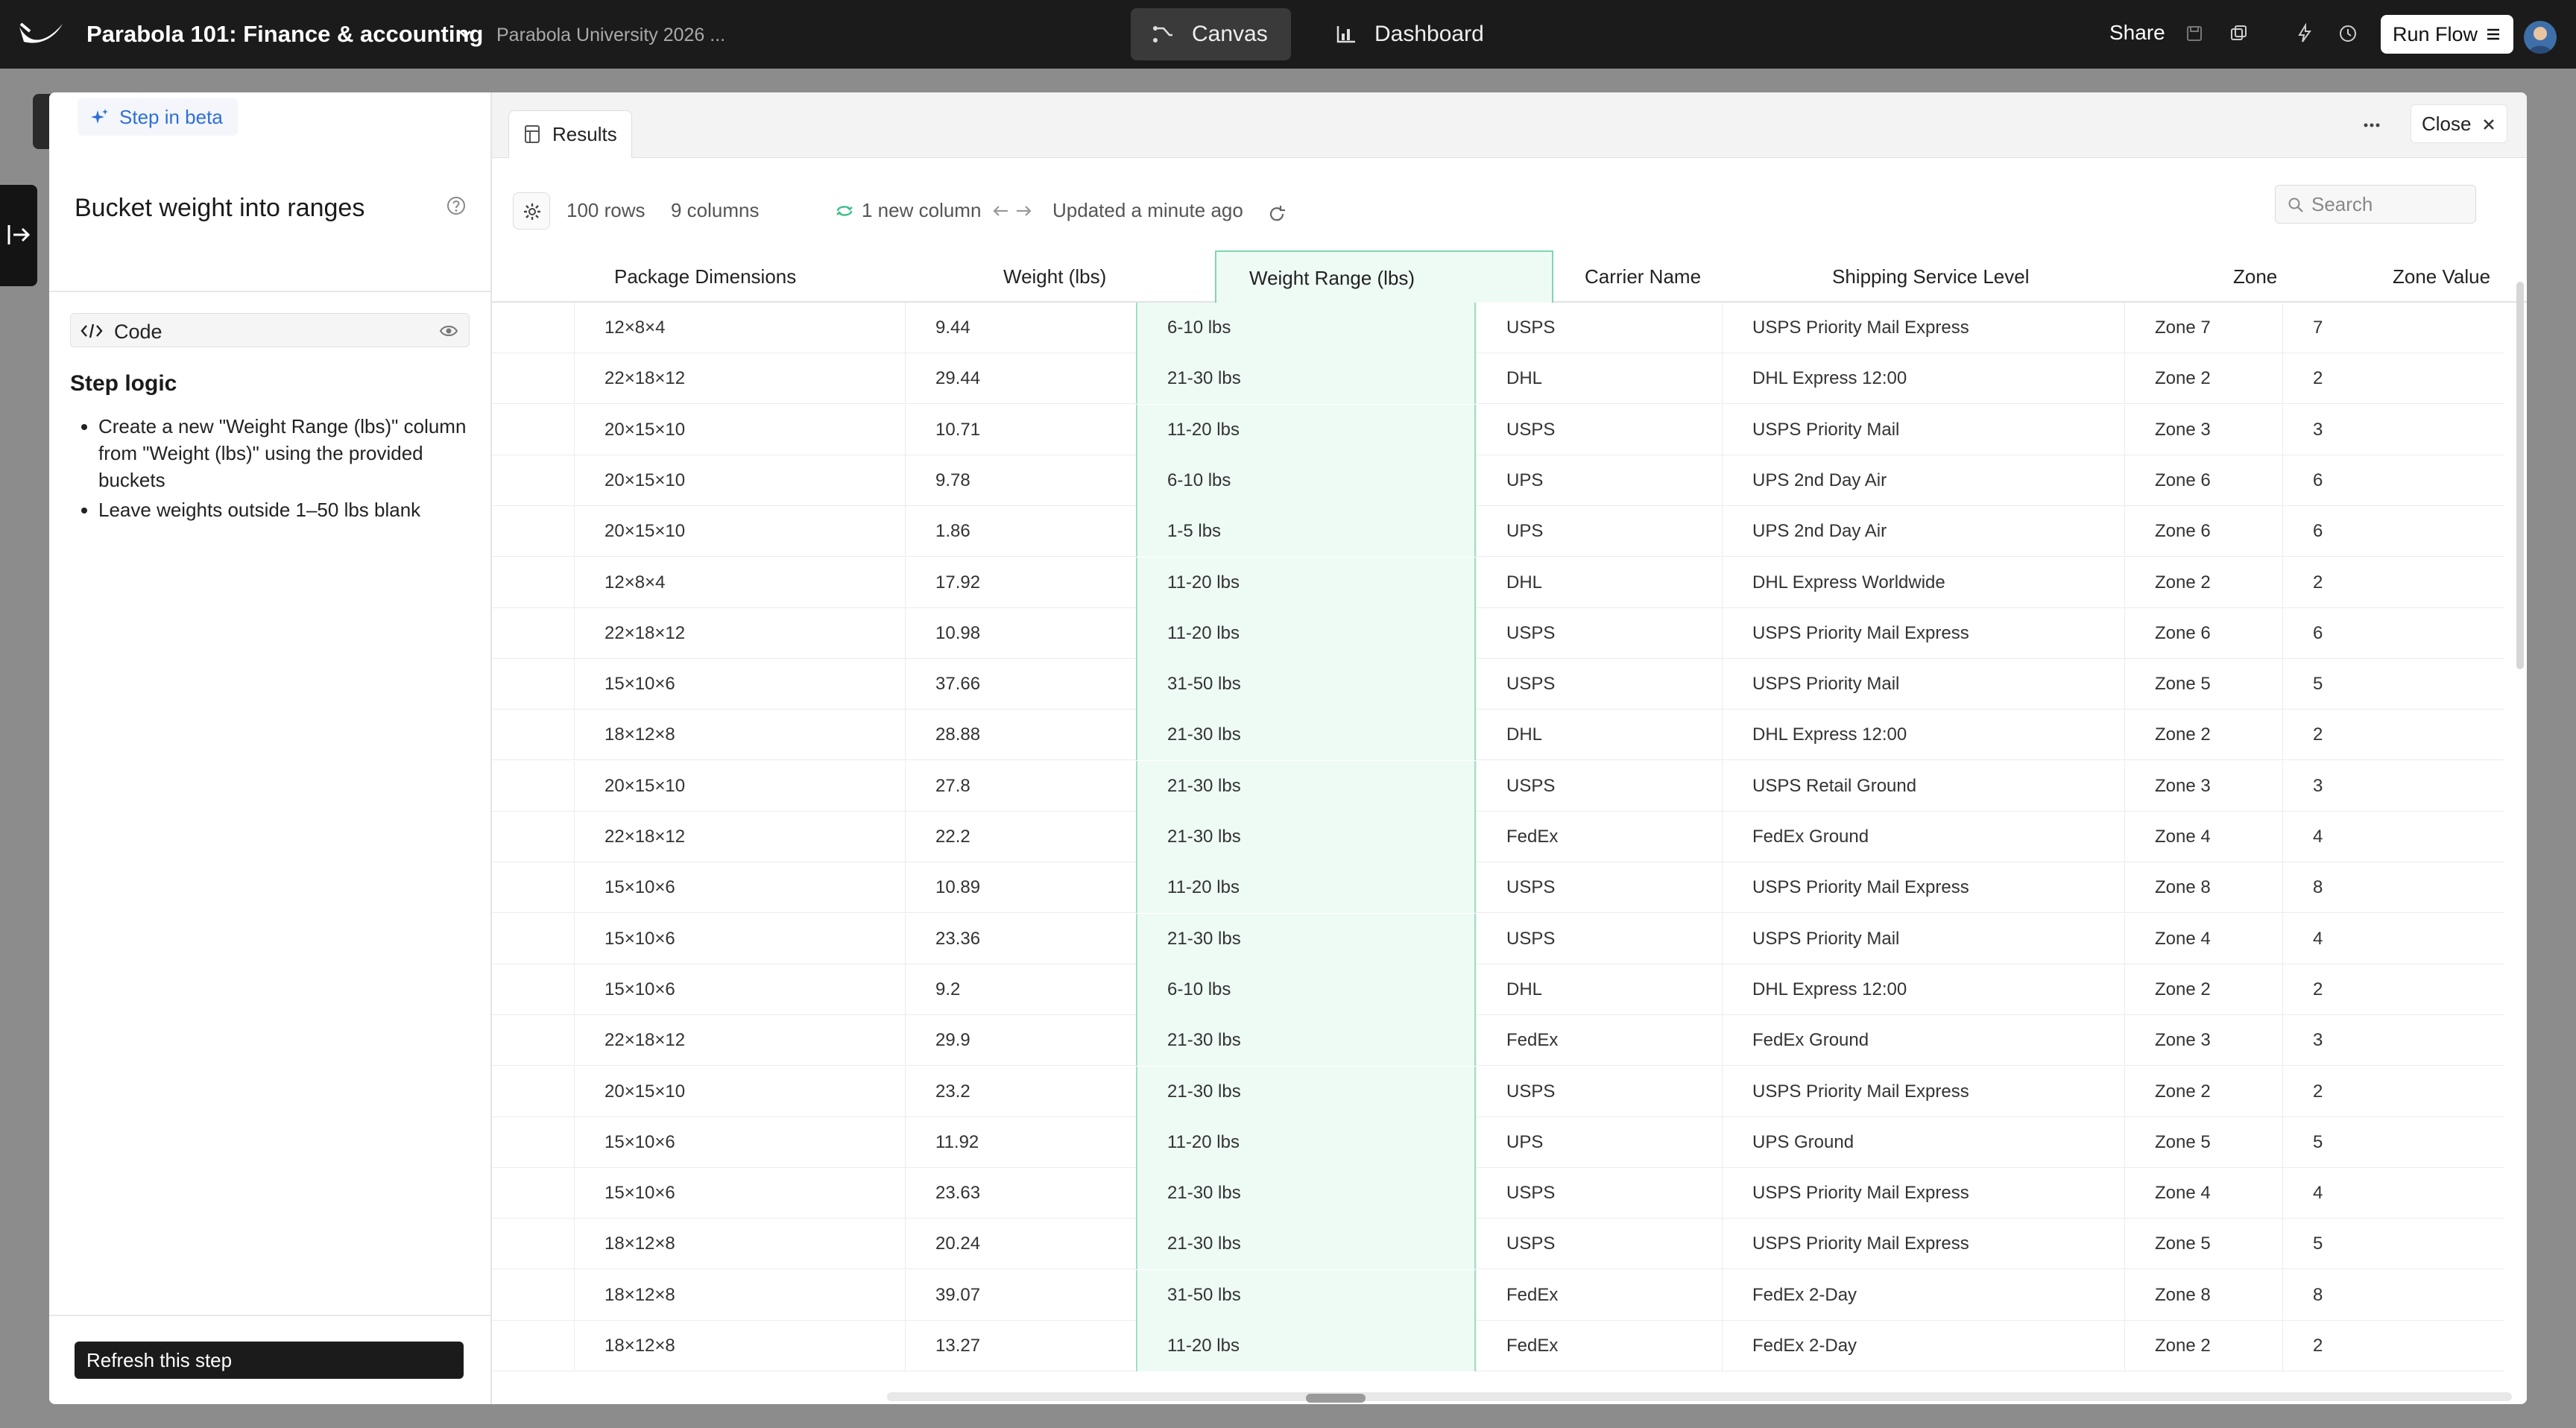 The width and height of the screenshot is (2576, 1428). Describe the element at coordinates (1599, 480) in the screenshot. I see `table-cell: UPS` at that location.